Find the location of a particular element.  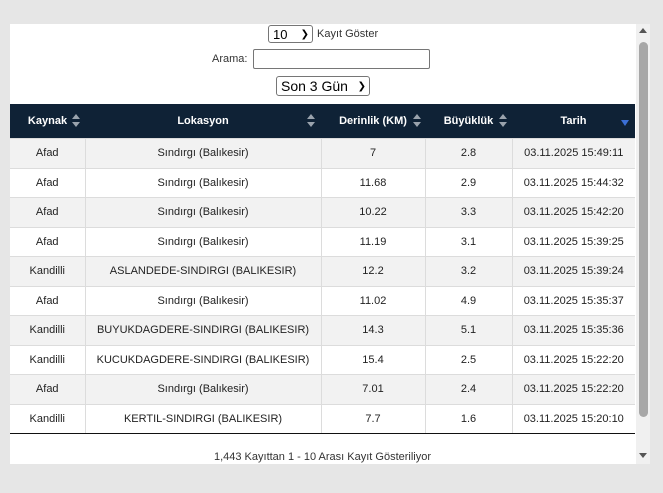

header-label: Büyüklük is located at coordinates (468, 121).